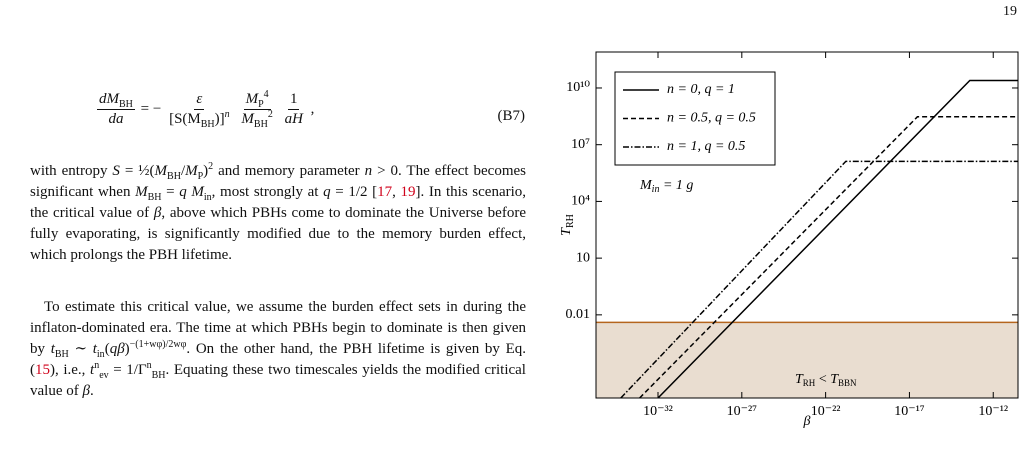 The height and width of the screenshot is (453, 1029). I want to click on math: aH, so click(293, 119).